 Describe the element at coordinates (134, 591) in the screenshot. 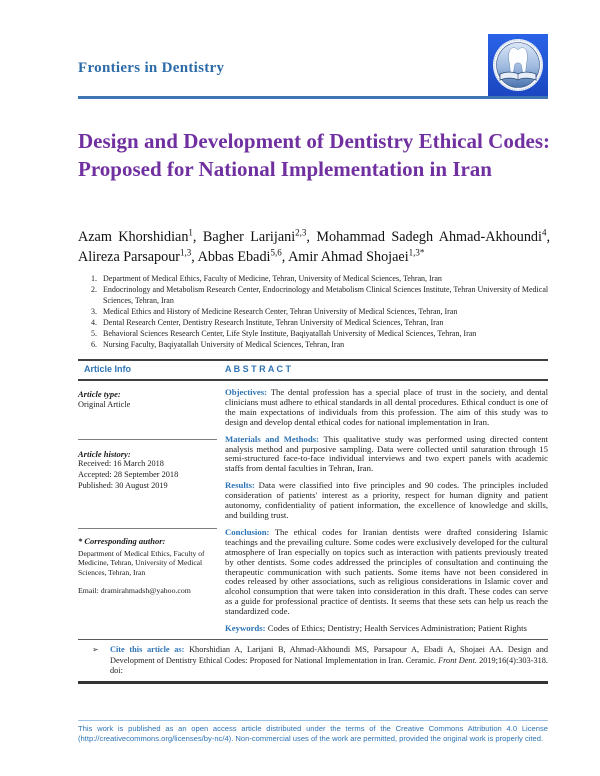

I see `corresponding-author-email: Email: dramirahmadsh@yahoo.com` at that location.